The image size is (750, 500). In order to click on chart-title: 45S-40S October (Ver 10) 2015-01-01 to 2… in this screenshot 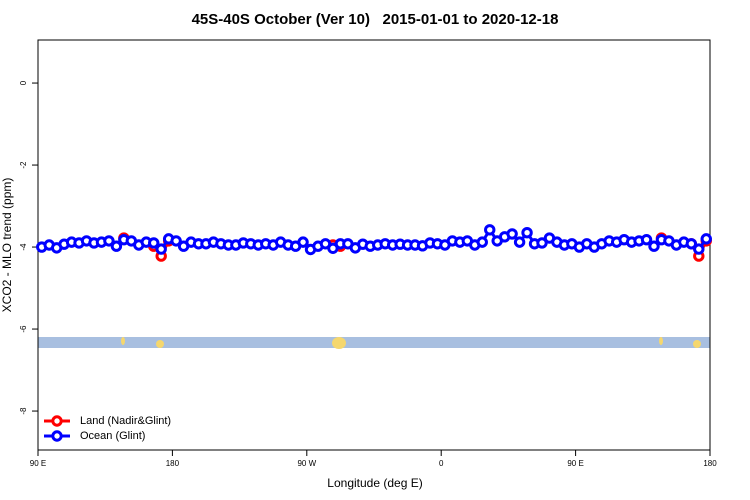, I will do `click(375, 19)`.